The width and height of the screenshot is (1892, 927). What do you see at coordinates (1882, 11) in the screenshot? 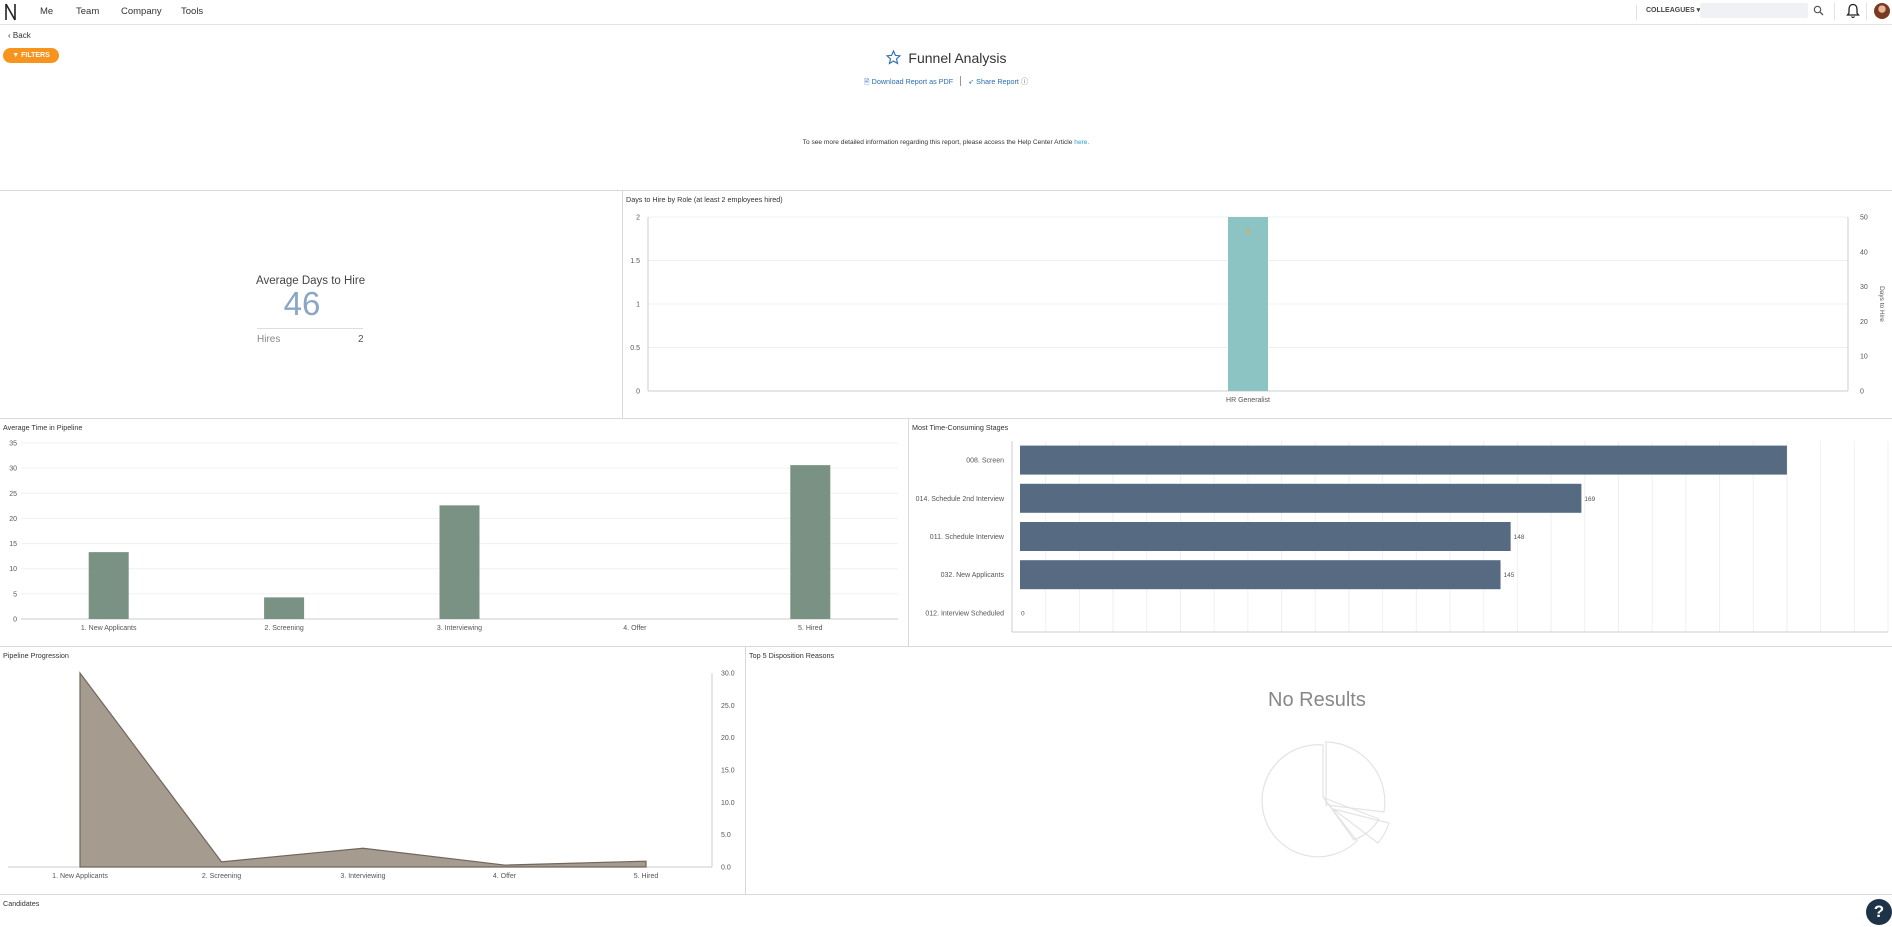
I see `user-avatar` at bounding box center [1882, 11].